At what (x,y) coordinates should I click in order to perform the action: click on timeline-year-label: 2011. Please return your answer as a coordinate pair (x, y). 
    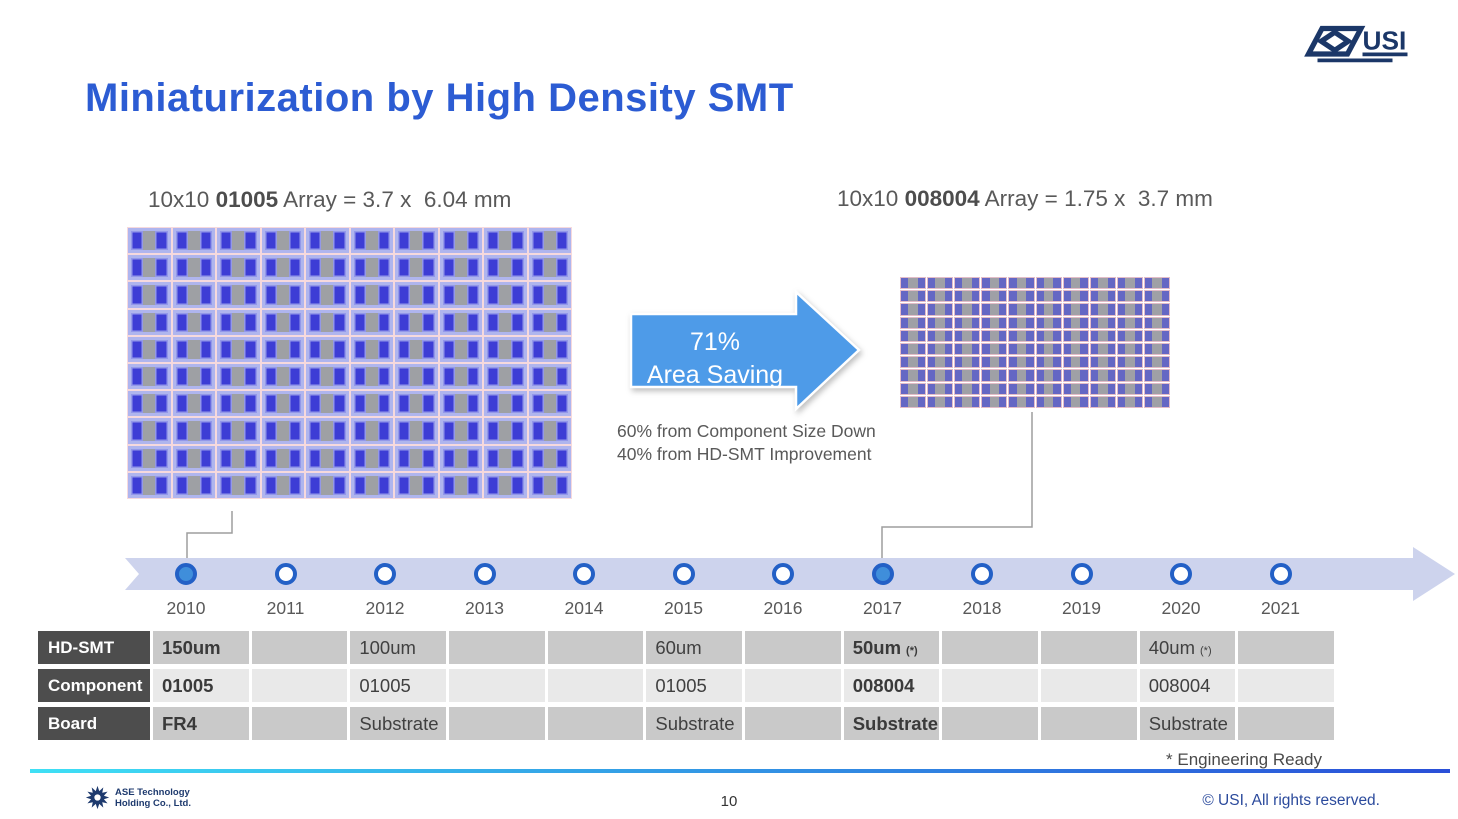
    Looking at the image, I should click on (285, 608).